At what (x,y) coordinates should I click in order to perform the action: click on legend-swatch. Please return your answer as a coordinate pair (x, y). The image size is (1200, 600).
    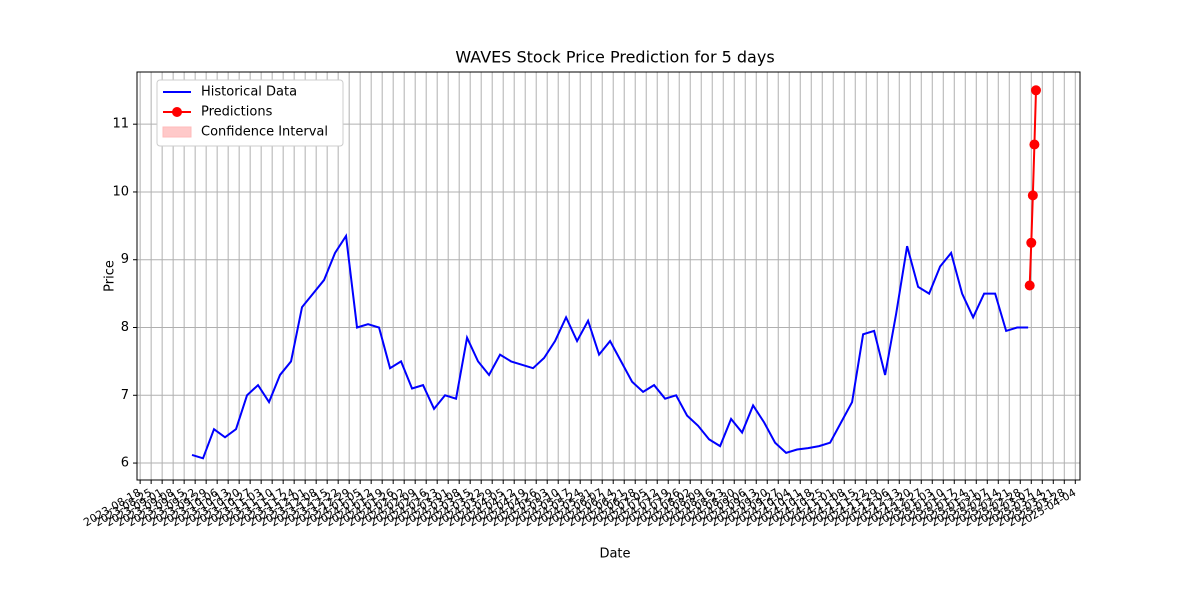
    Looking at the image, I should click on (177, 132).